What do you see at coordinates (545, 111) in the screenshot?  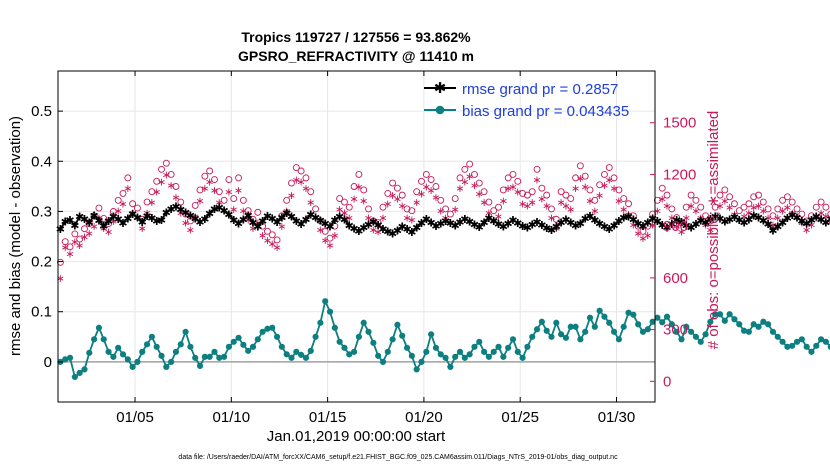 I see `legend-bias-label: bias grand pr = 0.043435` at bounding box center [545, 111].